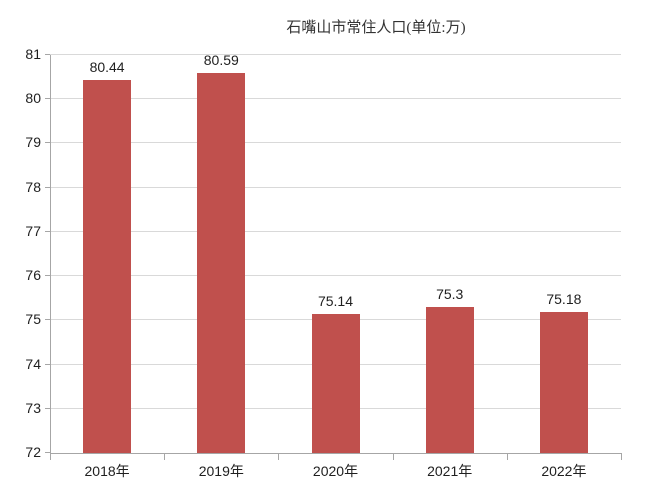  I want to click on chart-title: 石嘴山市常住人口(单位:万), so click(376, 28).